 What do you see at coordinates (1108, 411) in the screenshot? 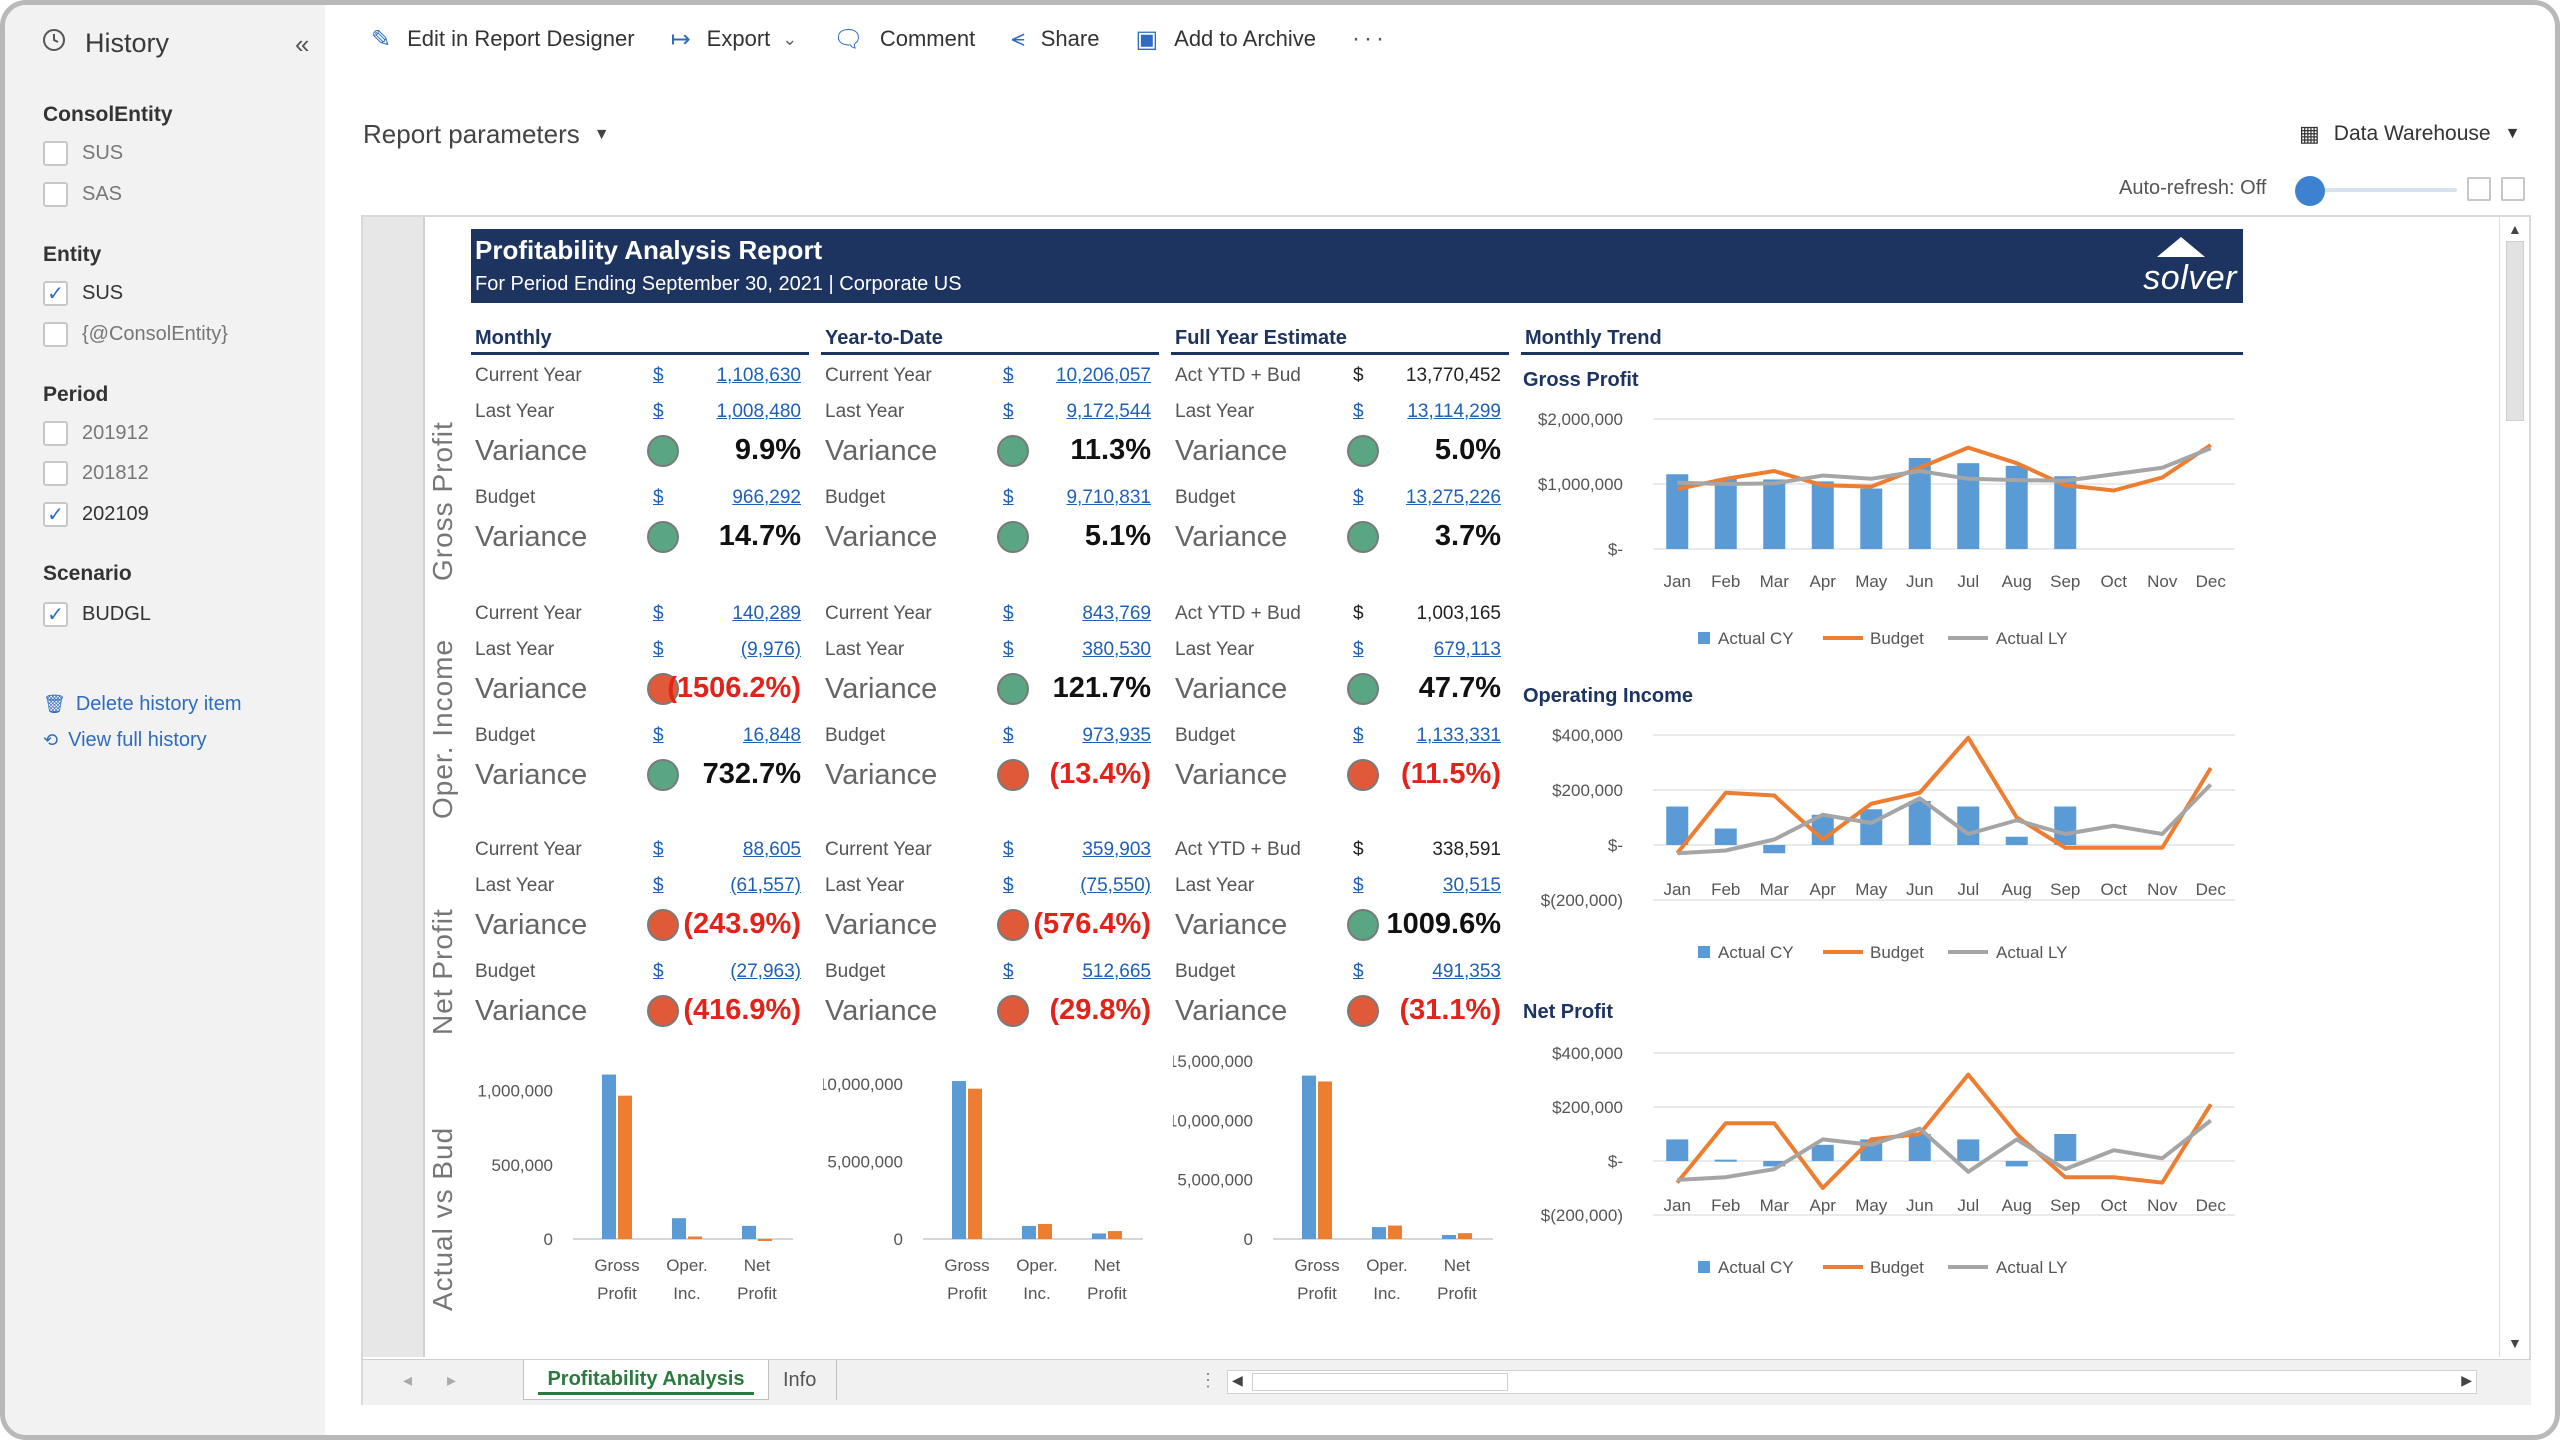
I see `kpi-value-link: 9,172,544` at bounding box center [1108, 411].